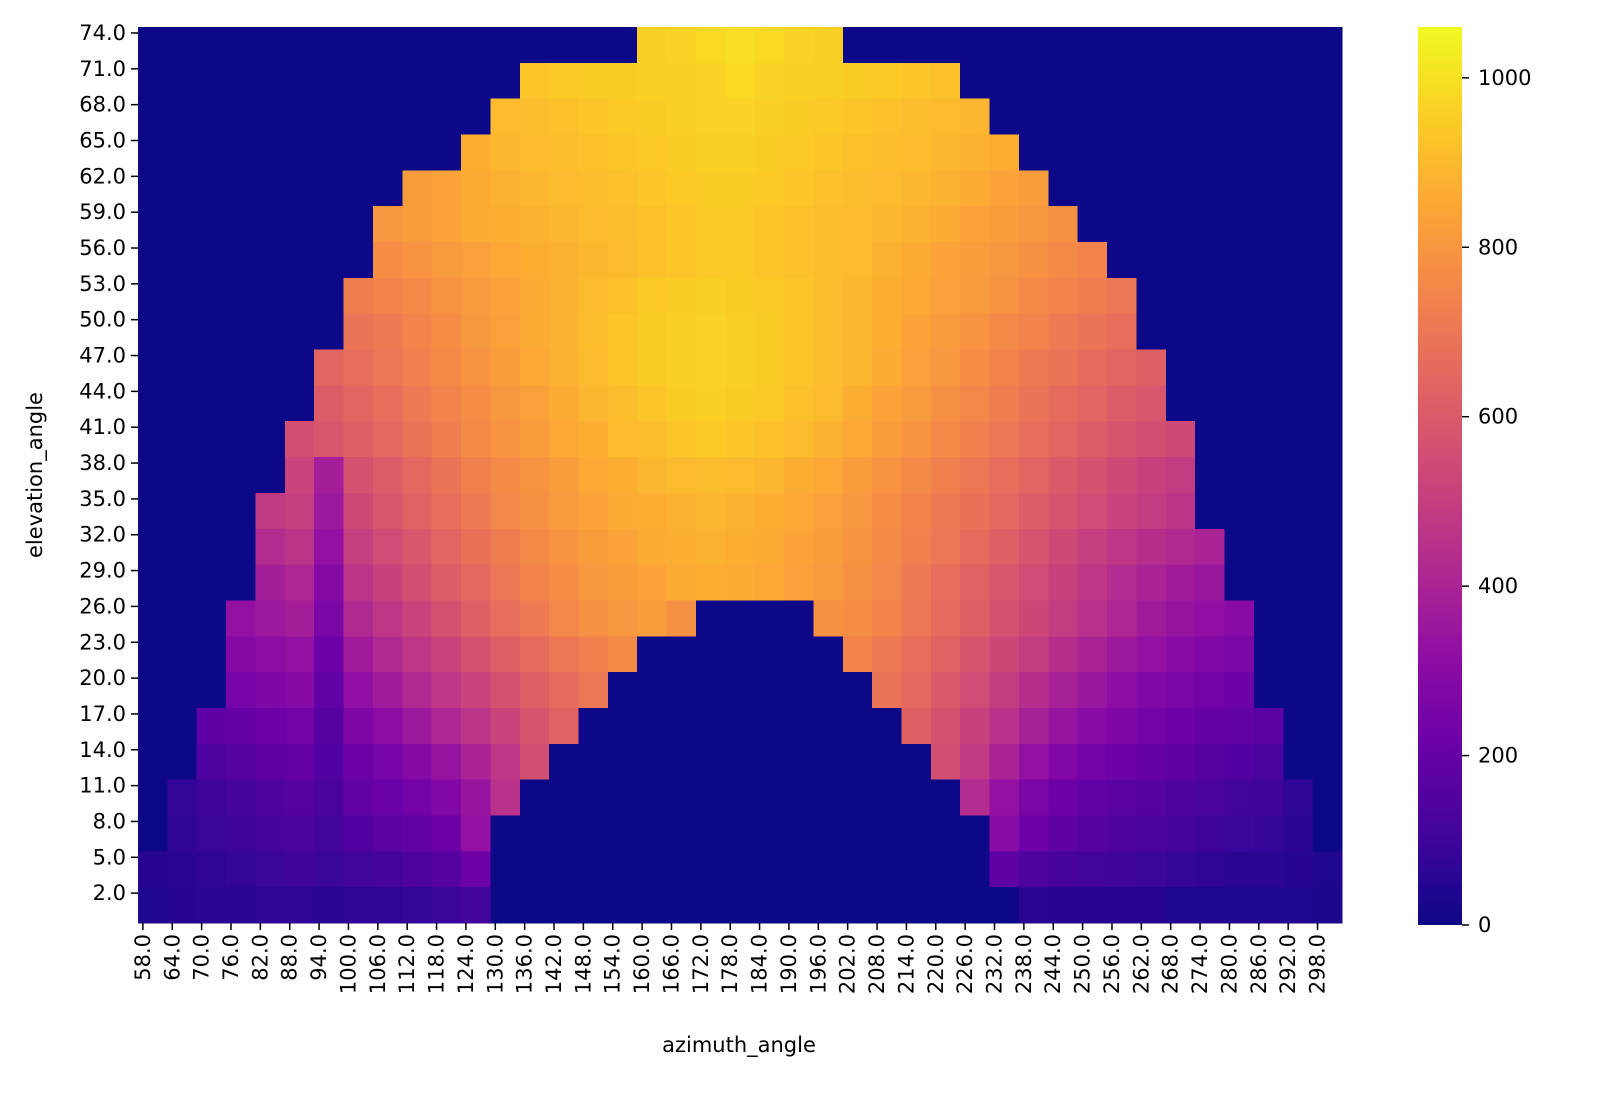 Image resolution: width=1615 pixels, height=1111 pixels. I want to click on x-tick-label: 292.0, so click(1288, 964).